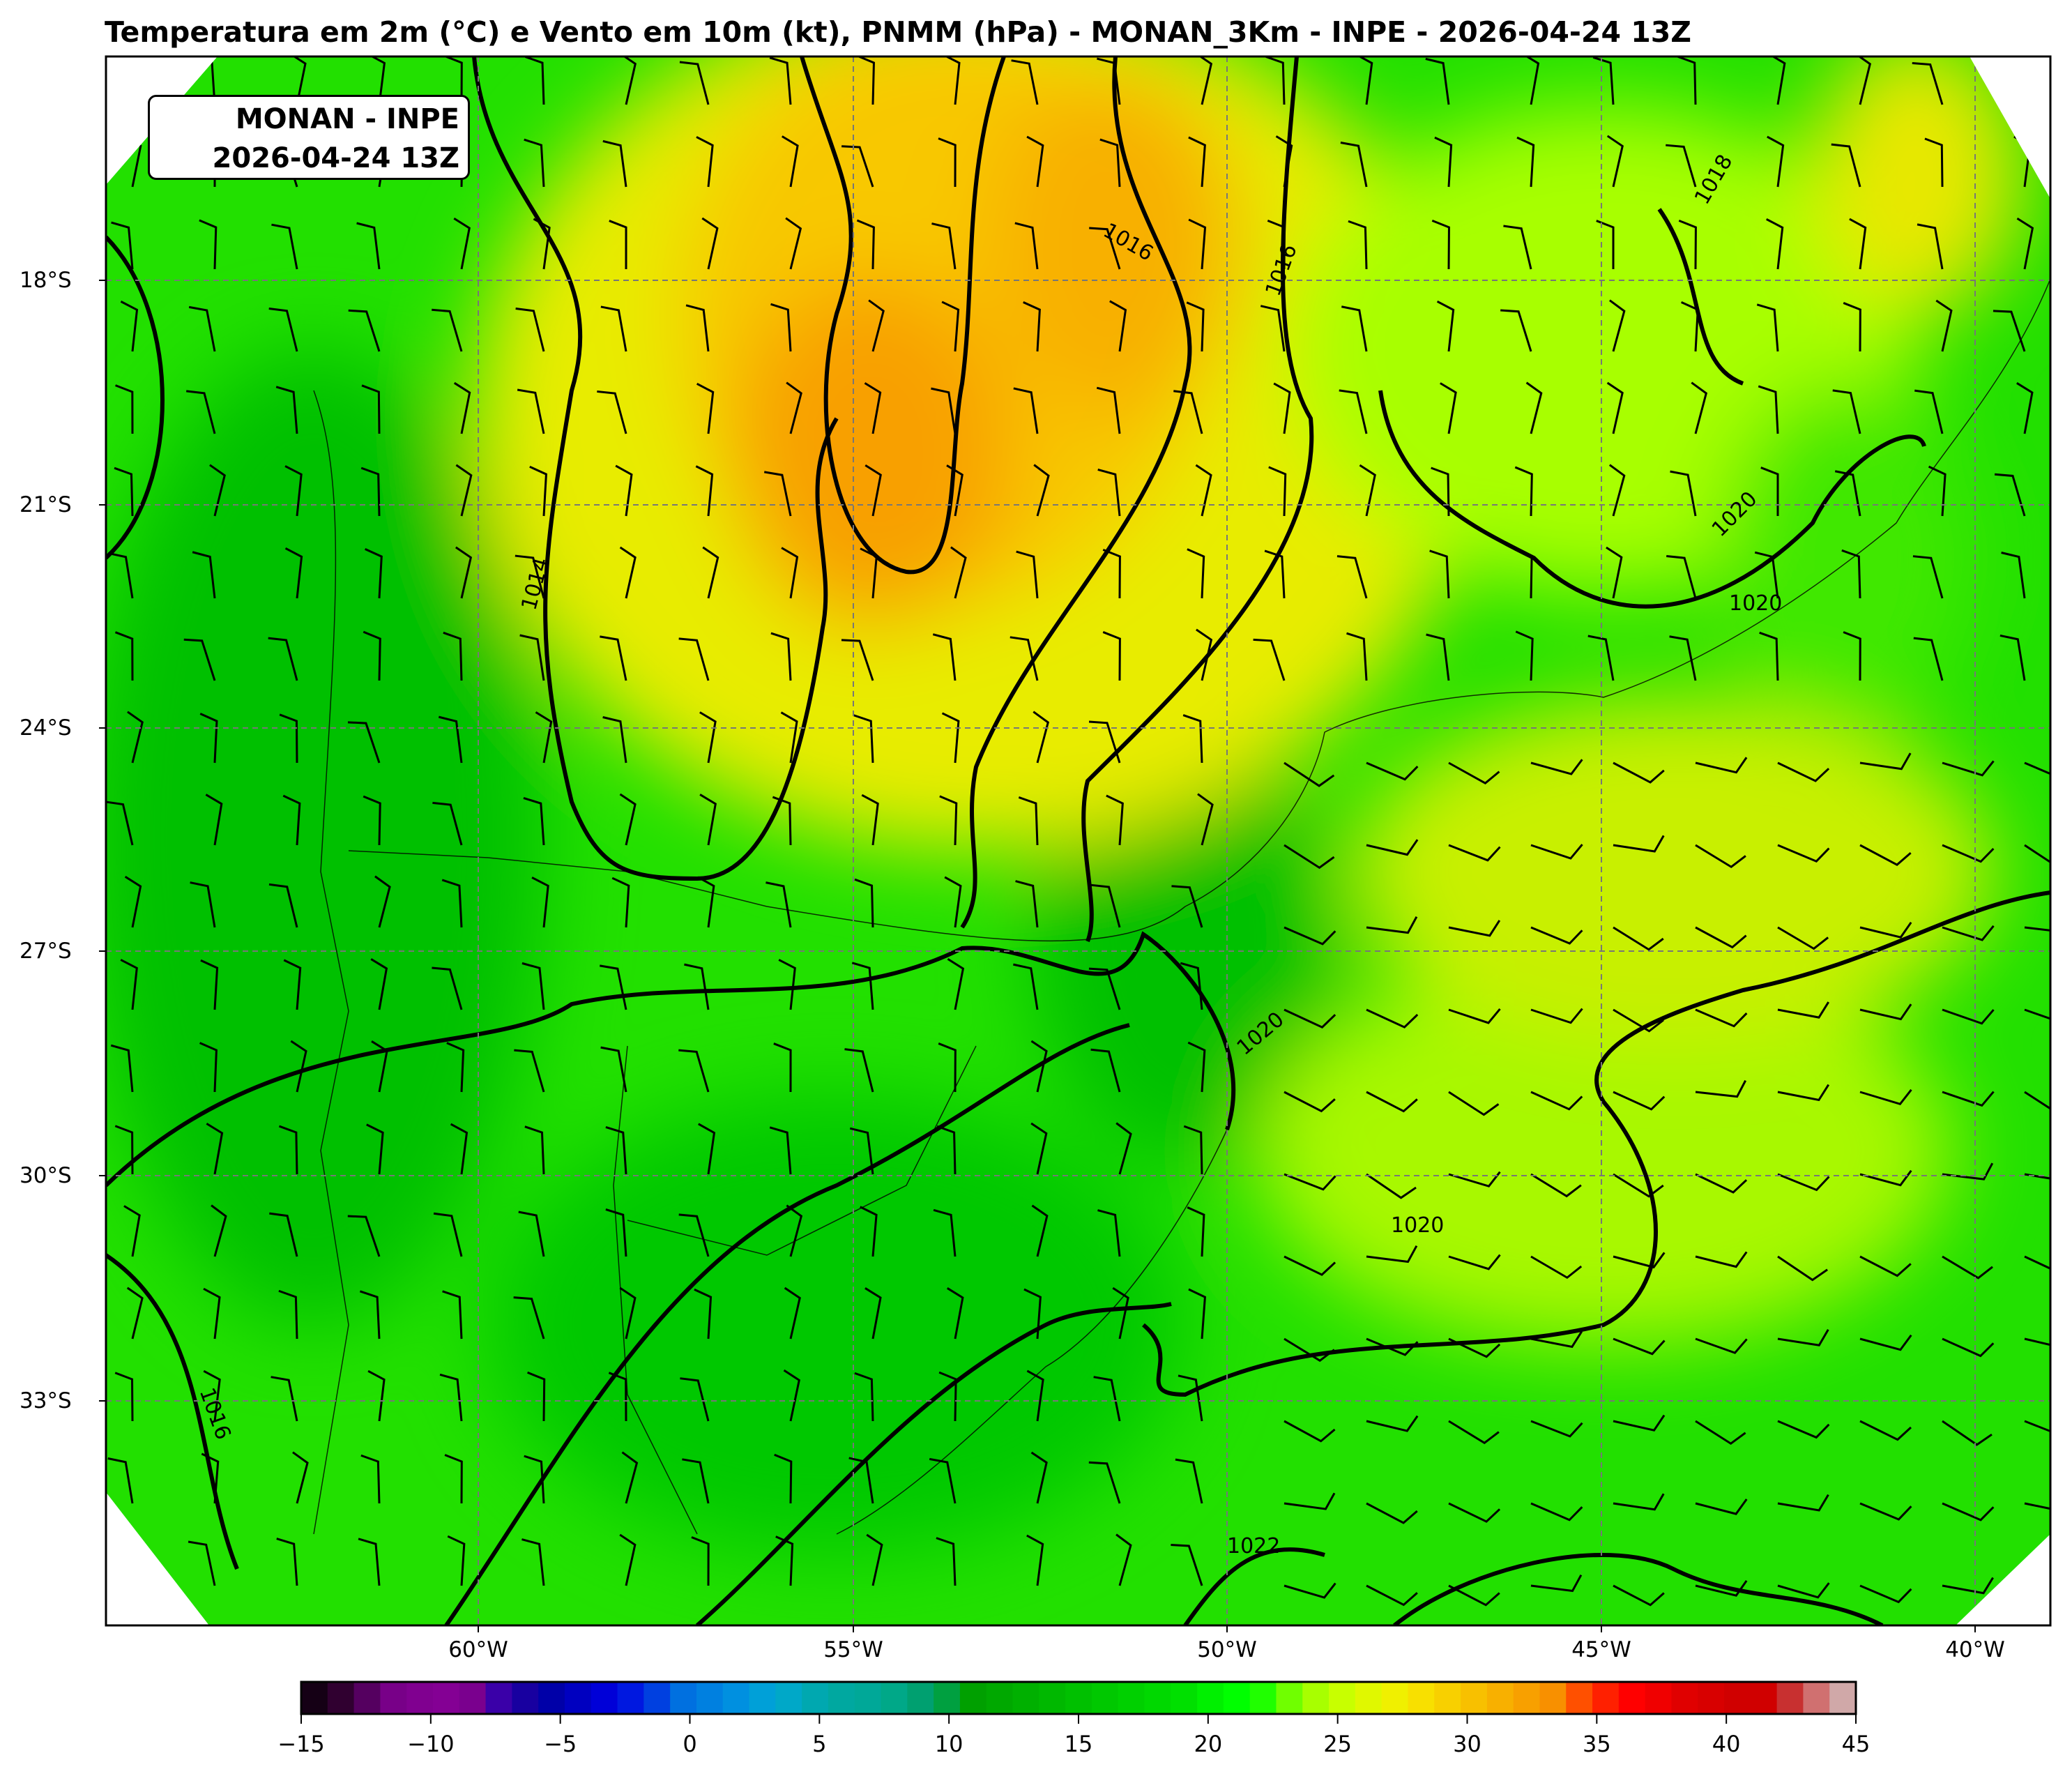 Image resolution: width=2072 pixels, height=1783 pixels. Describe the element at coordinates (335, 158) in the screenshot. I see `stamp-line-date: 2026-04-24 13Z` at that location.